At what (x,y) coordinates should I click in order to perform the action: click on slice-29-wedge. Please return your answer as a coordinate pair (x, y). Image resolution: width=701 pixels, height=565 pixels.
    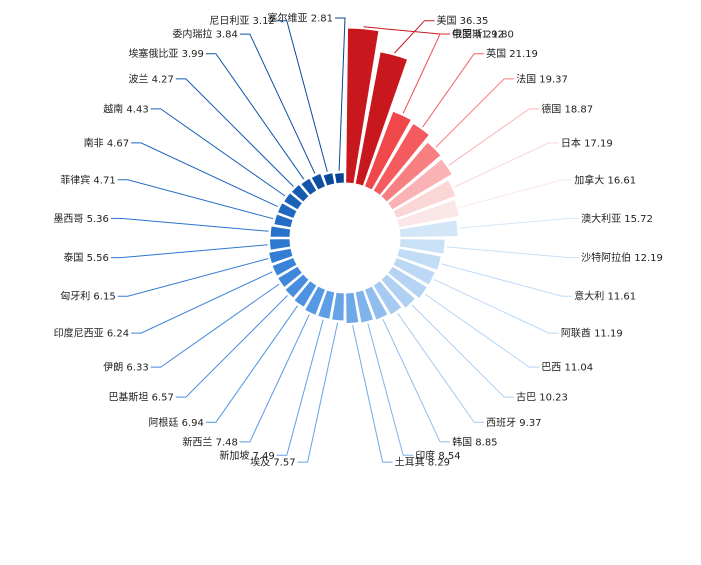
    Looking at the image, I should click on (283, 221).